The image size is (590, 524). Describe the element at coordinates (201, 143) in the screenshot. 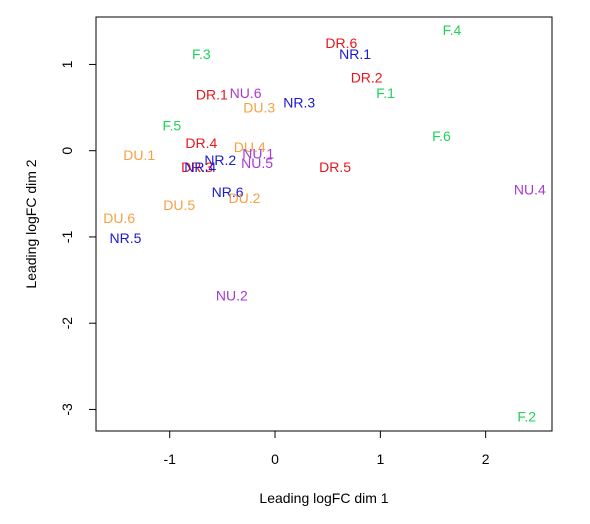

I see `point-label: DR.4` at that location.